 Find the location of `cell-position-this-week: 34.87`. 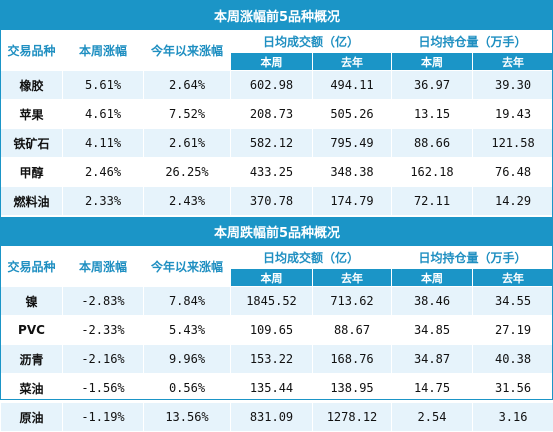

cell-position-this-week: 34.87 is located at coordinates (432, 359).